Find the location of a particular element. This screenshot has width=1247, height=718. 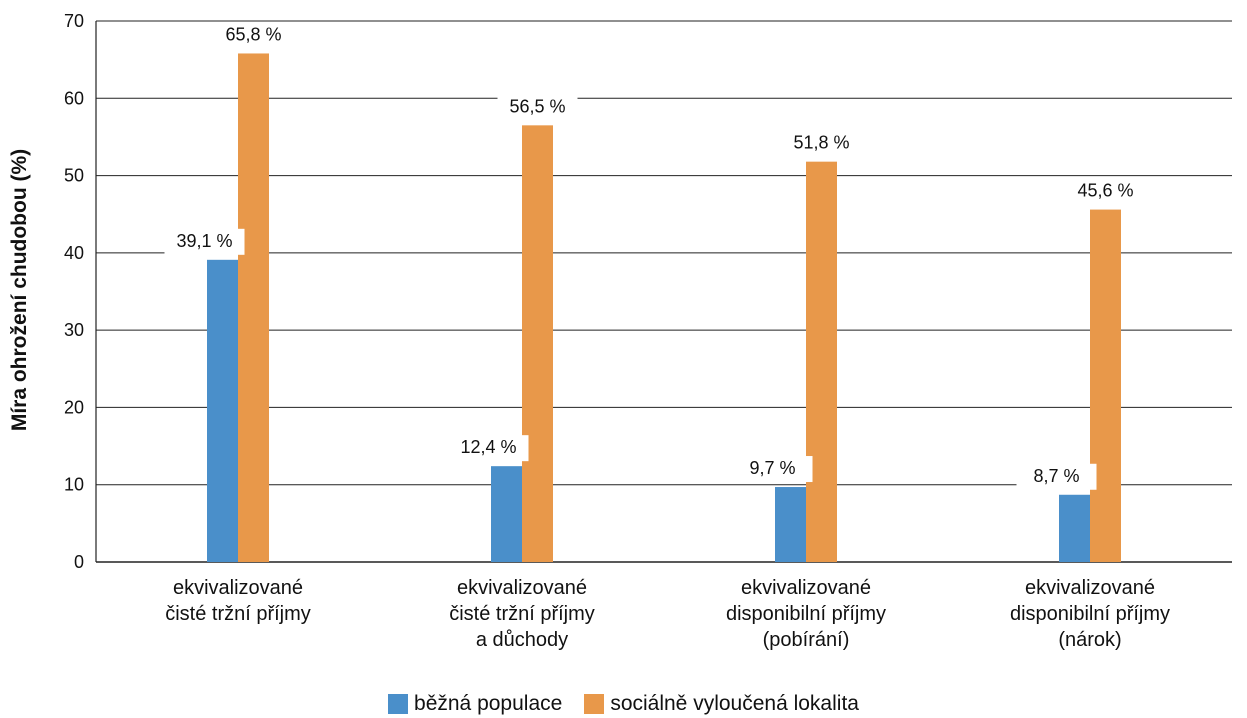

data-label-series-2: 56,5 % is located at coordinates (537, 106).